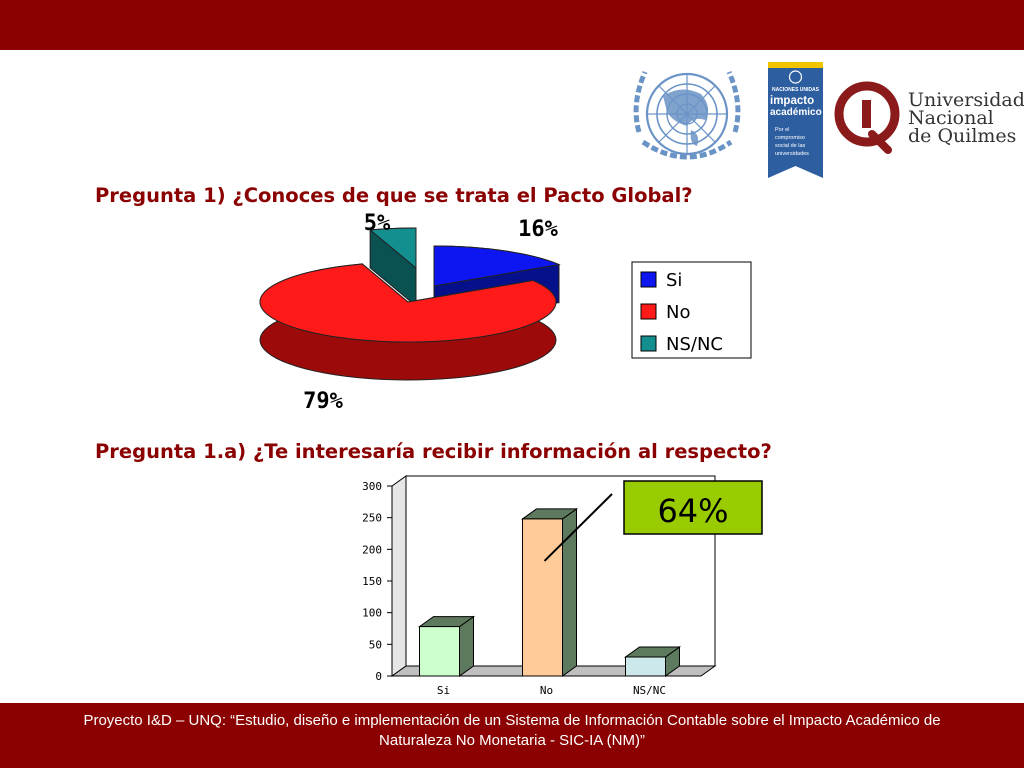  I want to click on x-tick-label: No, so click(546, 690).